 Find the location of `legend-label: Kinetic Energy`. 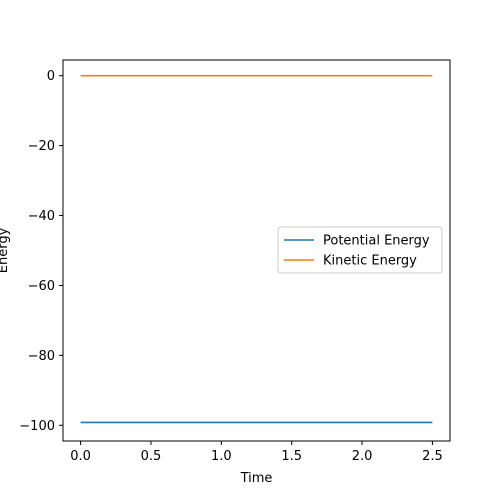

legend-label: Kinetic Energy is located at coordinates (370, 261).